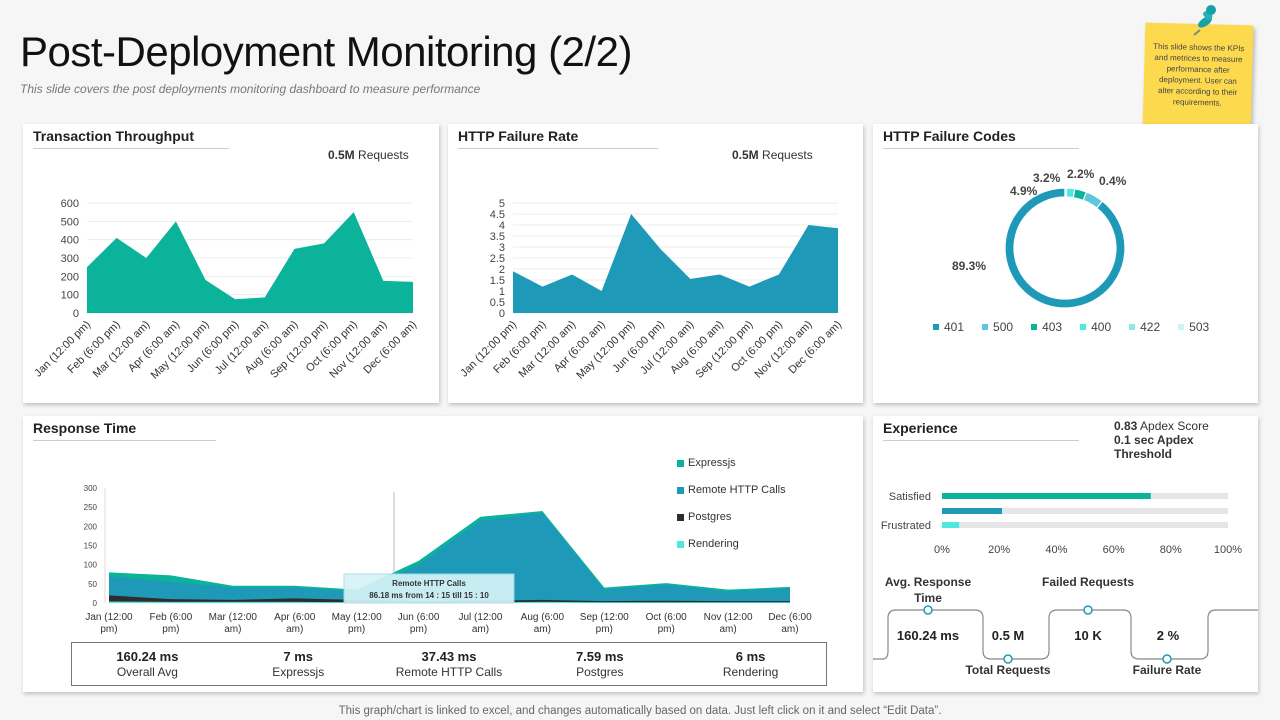  Describe the element at coordinates (1046, 496) in the screenshot. I see `bar-satisfied-primary` at that location.